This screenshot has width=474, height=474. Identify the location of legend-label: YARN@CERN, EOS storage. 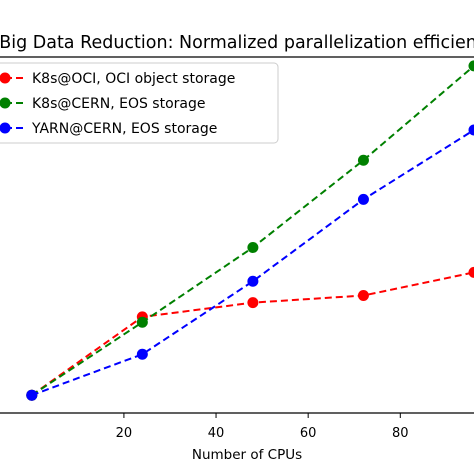
(124, 129).